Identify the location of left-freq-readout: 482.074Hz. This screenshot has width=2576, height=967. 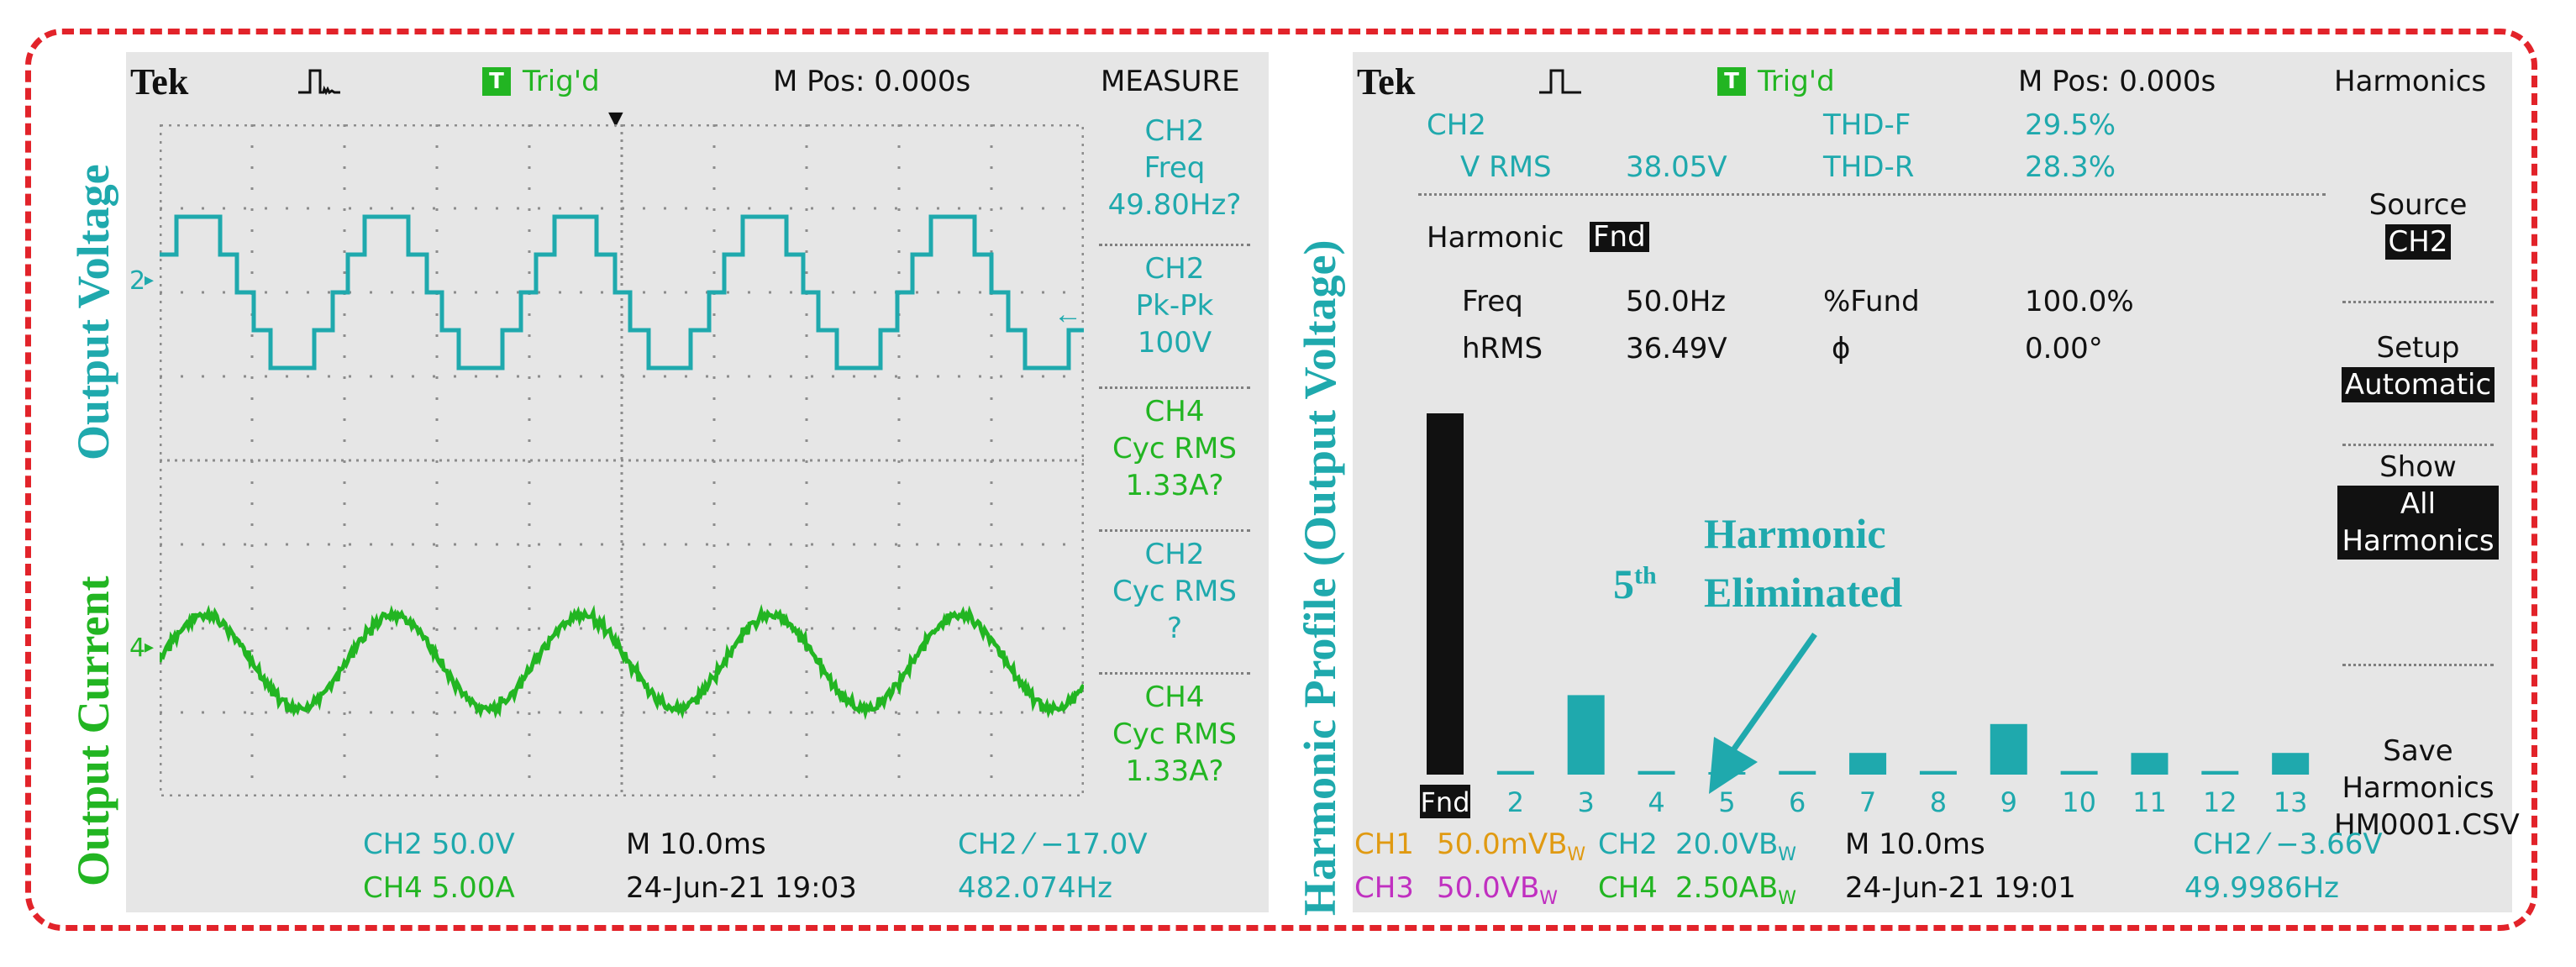
(1035, 888).